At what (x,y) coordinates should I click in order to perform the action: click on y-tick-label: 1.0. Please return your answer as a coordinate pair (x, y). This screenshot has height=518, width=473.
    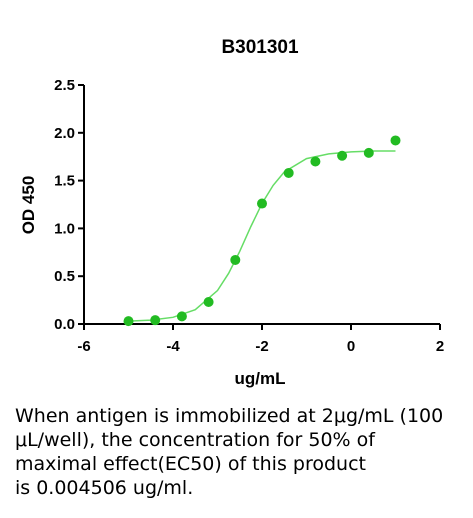
    Looking at the image, I should click on (64, 228).